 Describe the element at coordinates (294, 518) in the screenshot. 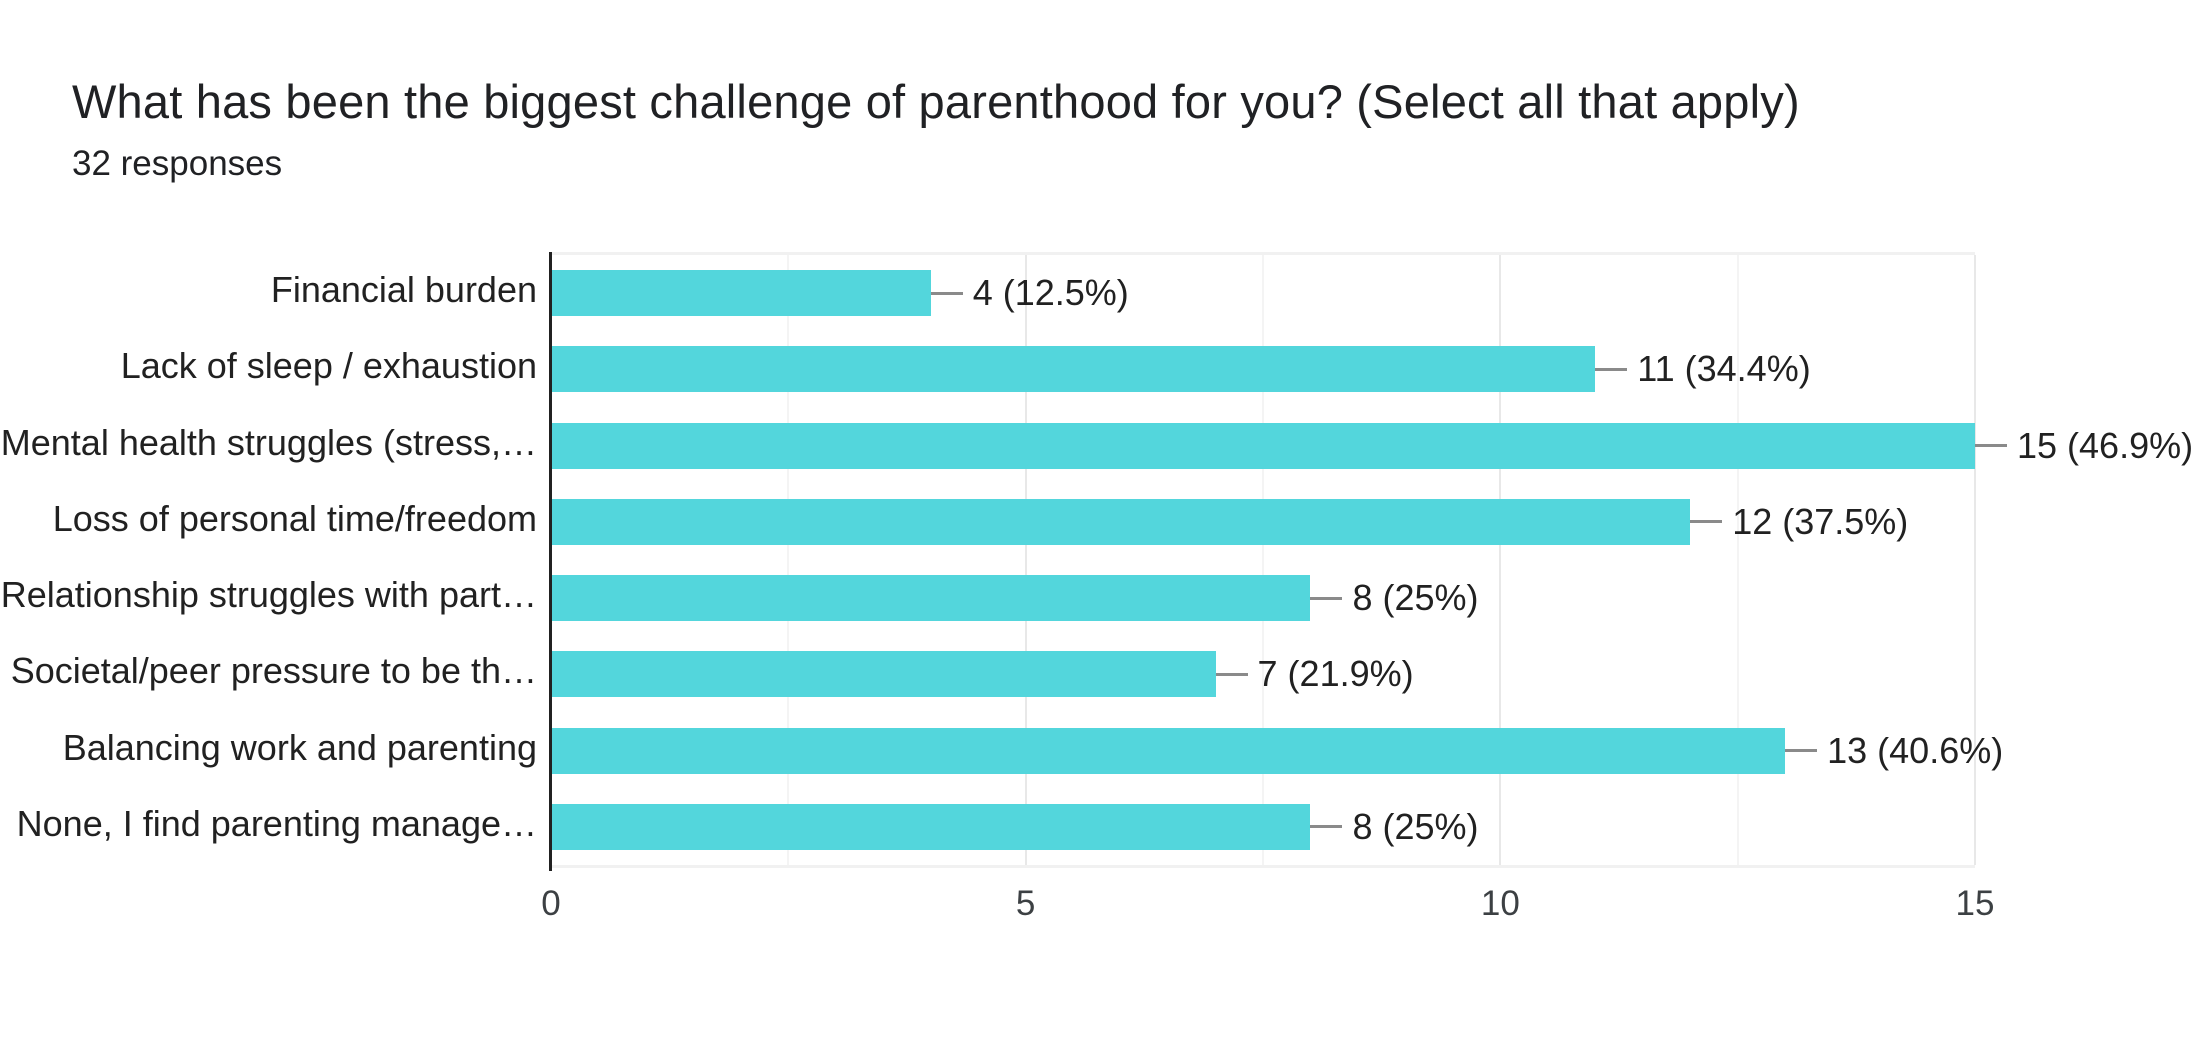

I see `category-label: Loss of personal time/freedom` at that location.